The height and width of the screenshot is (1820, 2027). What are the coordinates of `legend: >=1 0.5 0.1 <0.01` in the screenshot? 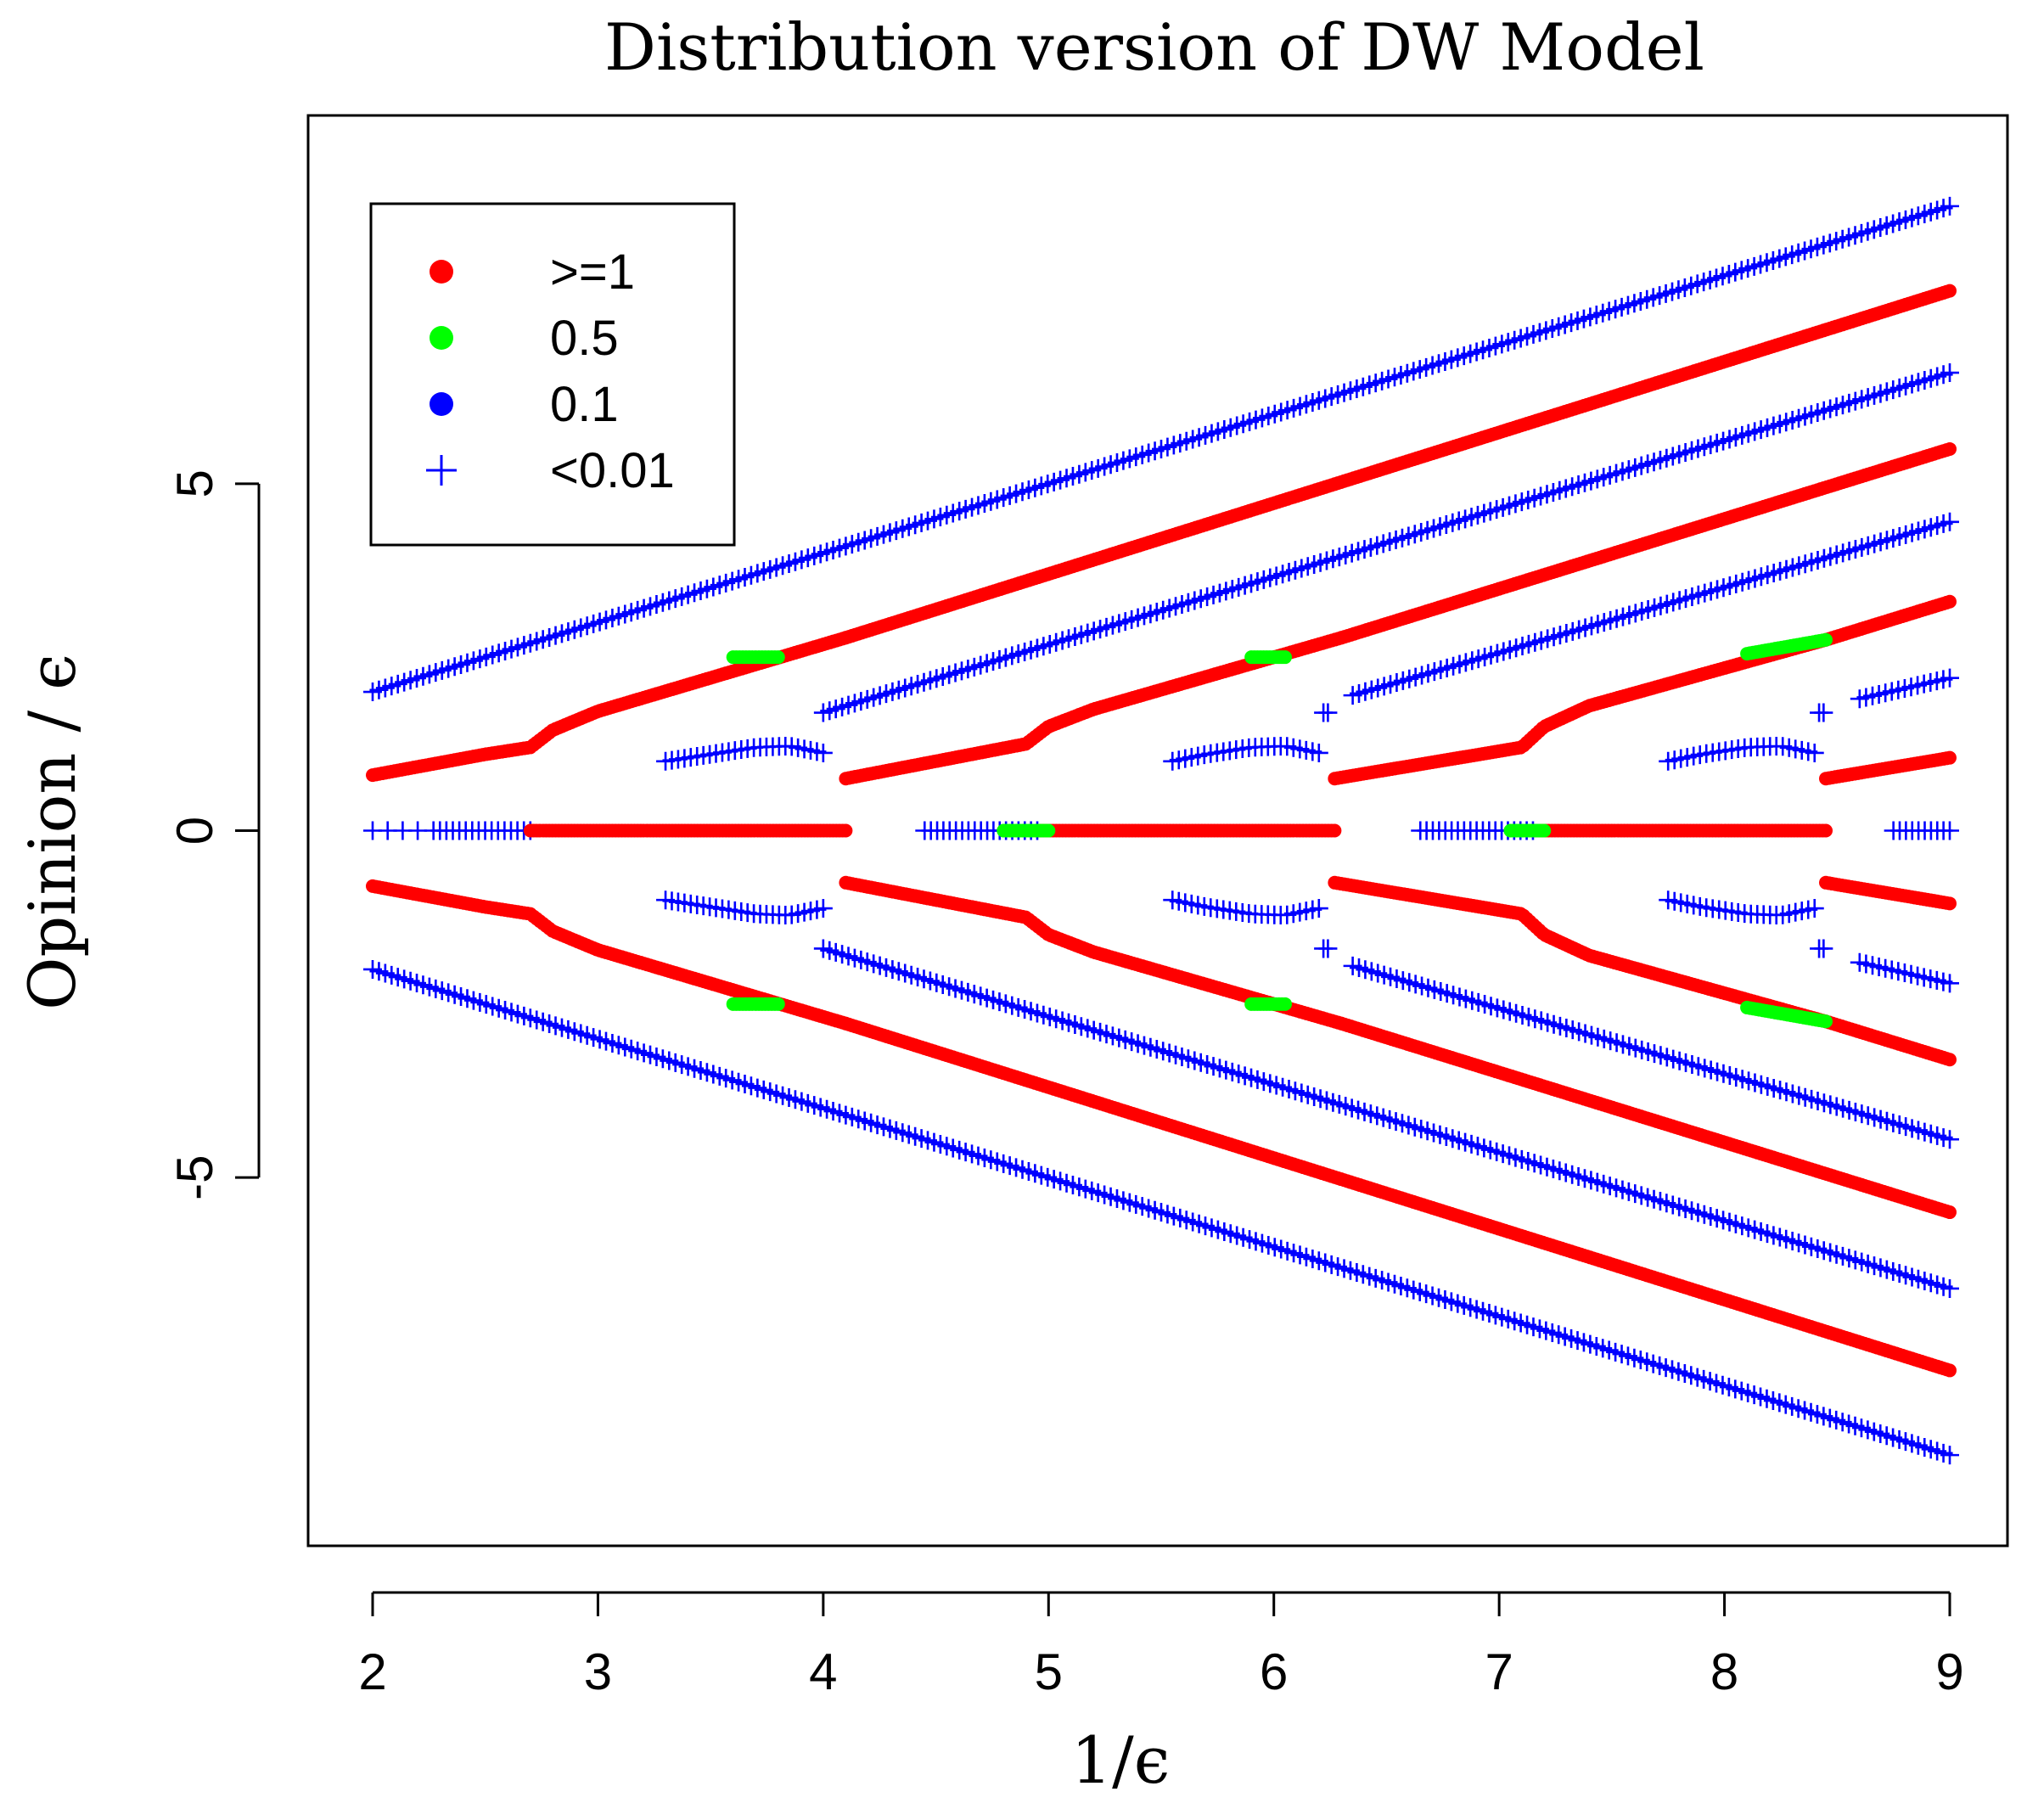 It's located at (552, 374).